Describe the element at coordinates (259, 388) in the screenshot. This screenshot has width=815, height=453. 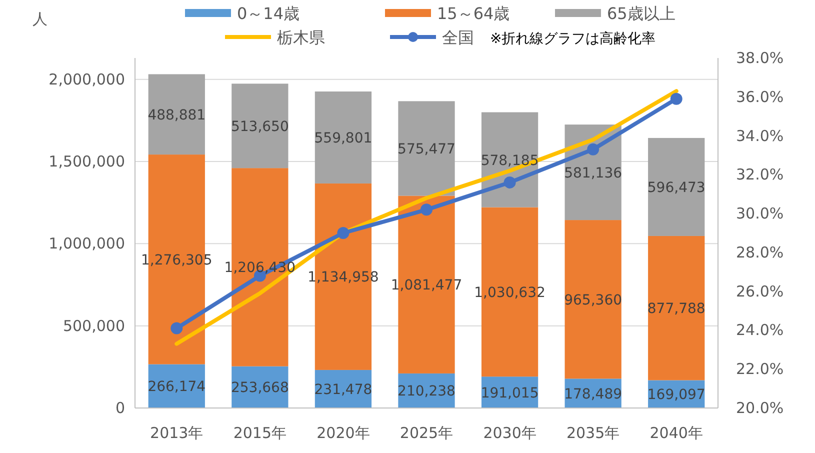
I see `data-label: 253,668` at that location.